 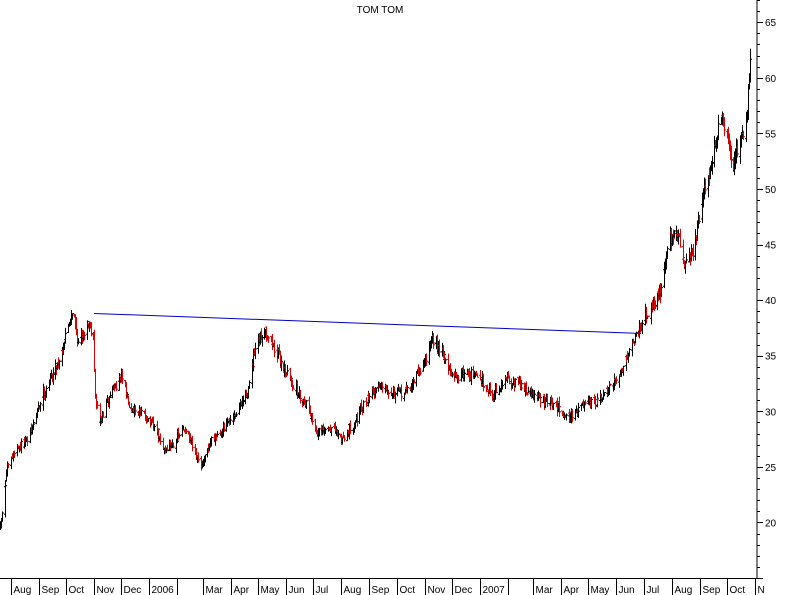 What do you see at coordinates (771, 190) in the screenshot?
I see `y-tick-label: 50` at bounding box center [771, 190].